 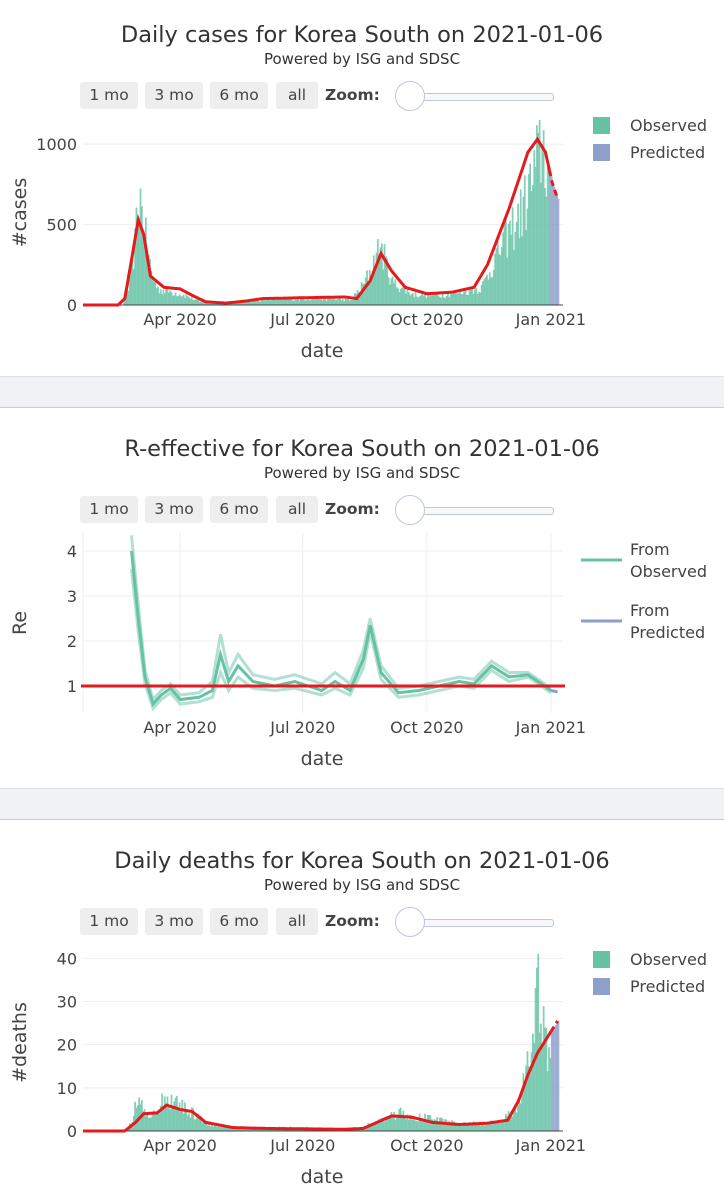 I want to click on re-range-1mo-button: 1 mo, so click(x=109, y=509).